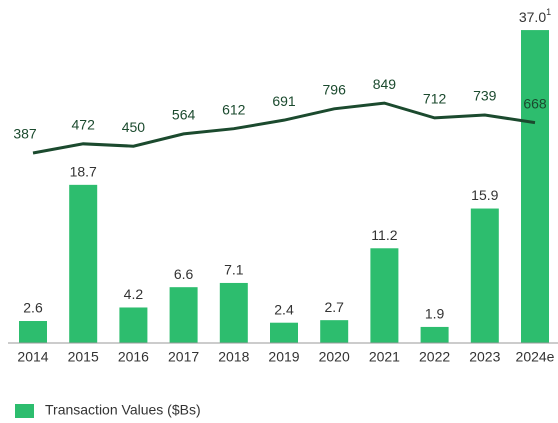 The image size is (558, 423). Describe the element at coordinates (535, 357) in the screenshot. I see `x-tick-label: 2024e` at that location.